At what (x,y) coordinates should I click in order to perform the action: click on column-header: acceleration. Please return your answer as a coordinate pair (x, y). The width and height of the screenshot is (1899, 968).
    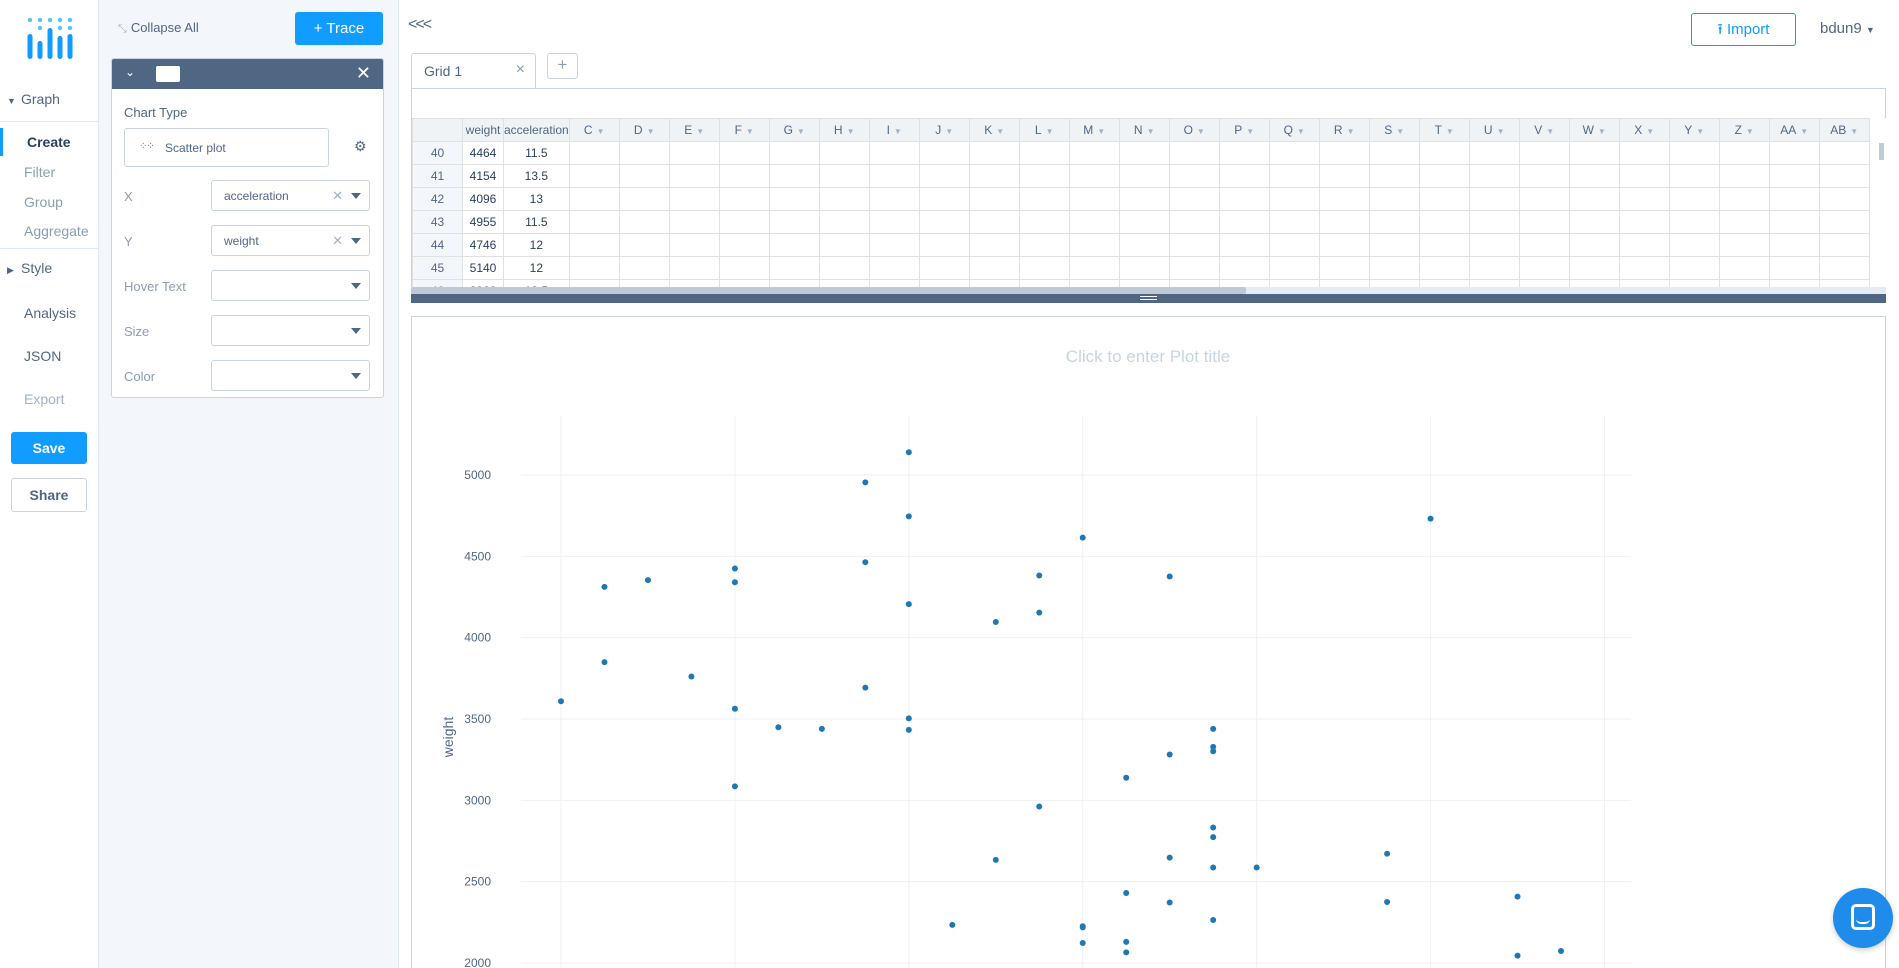
    Looking at the image, I should click on (536, 130).